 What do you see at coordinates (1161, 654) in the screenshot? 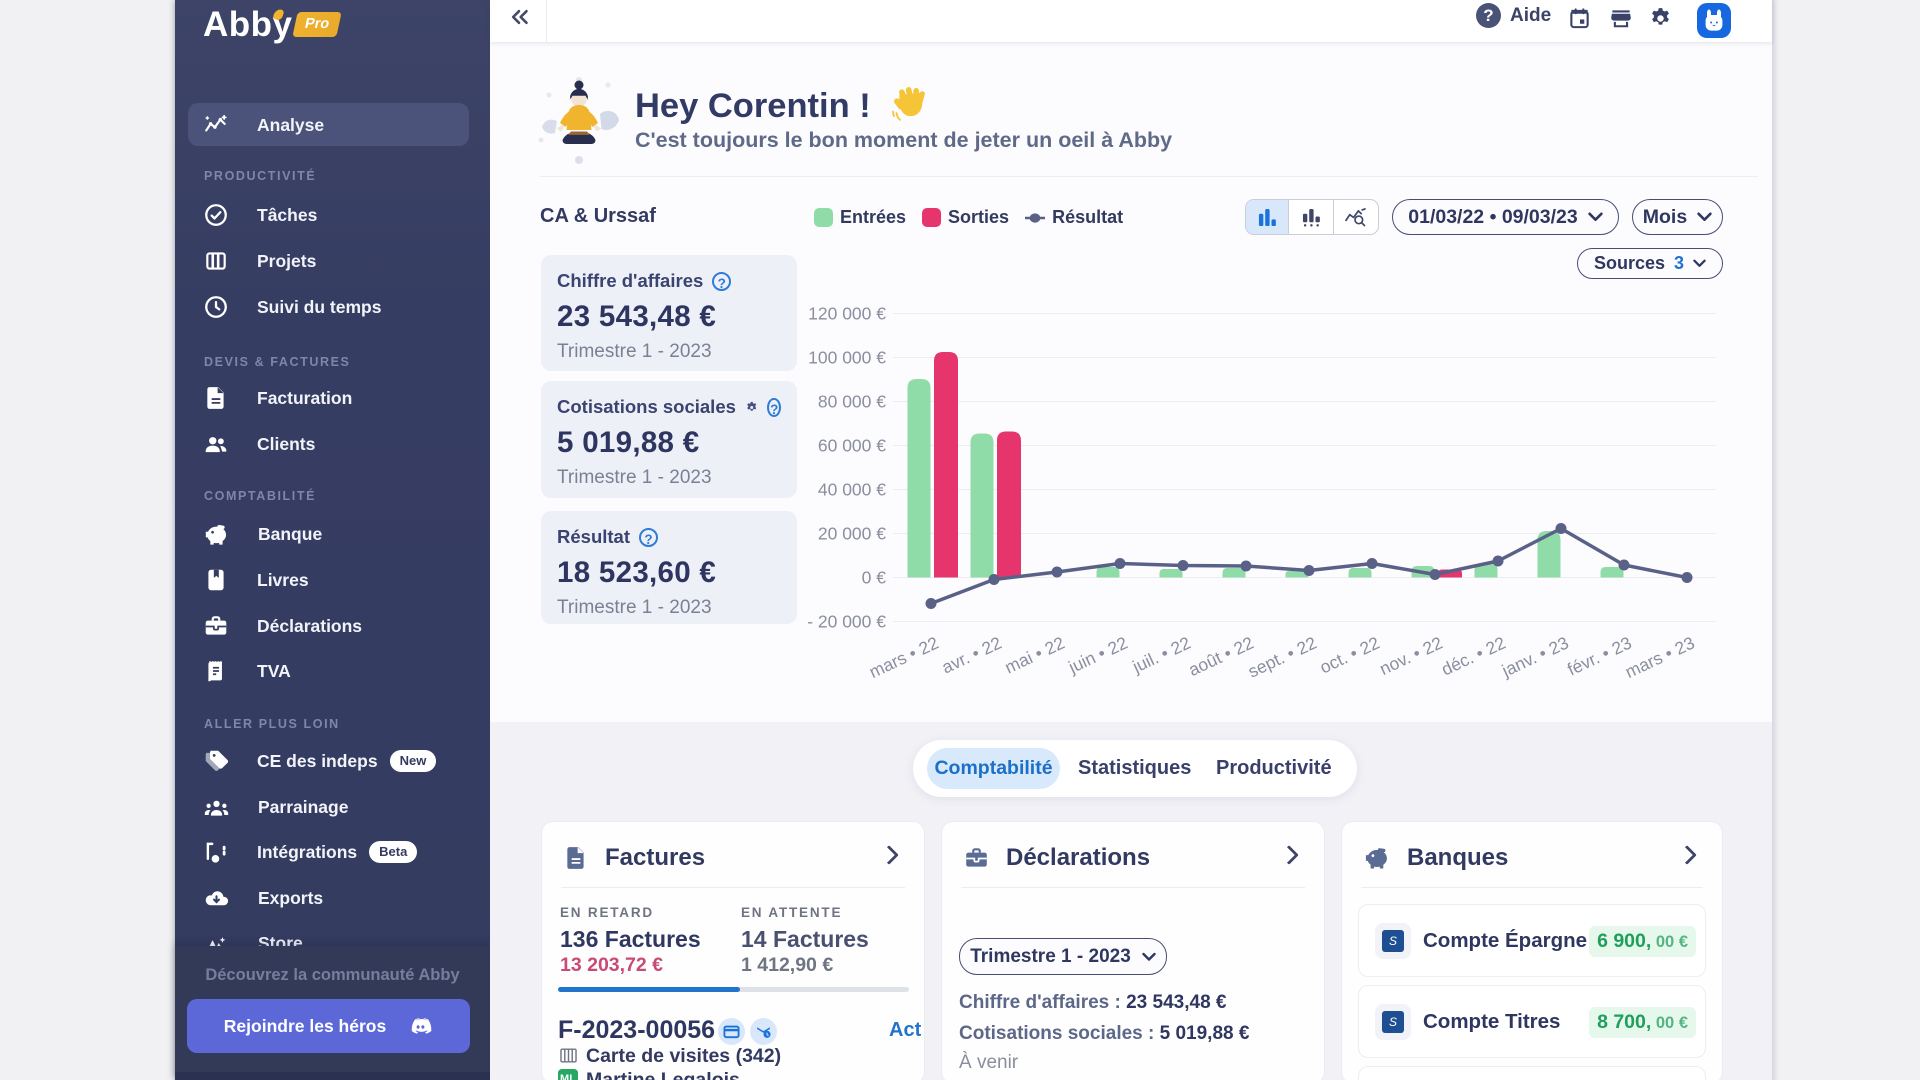
I see `svg-text: juil. • 22` at bounding box center [1161, 654].